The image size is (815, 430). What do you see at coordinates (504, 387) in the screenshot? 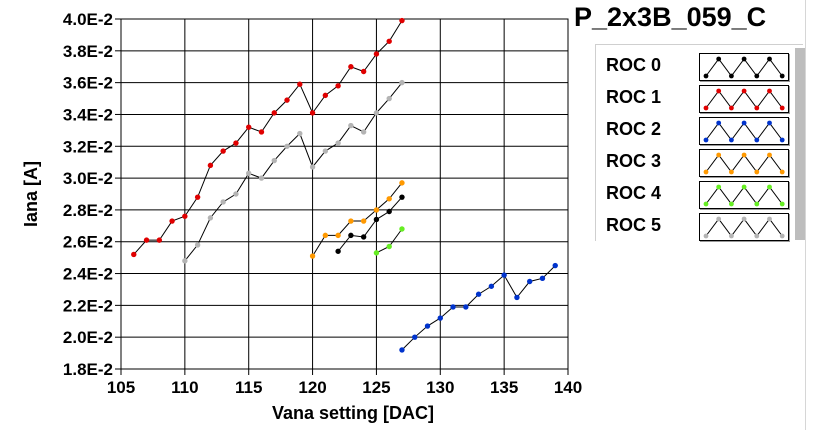
I see `x-tick-label: 135` at bounding box center [504, 387].